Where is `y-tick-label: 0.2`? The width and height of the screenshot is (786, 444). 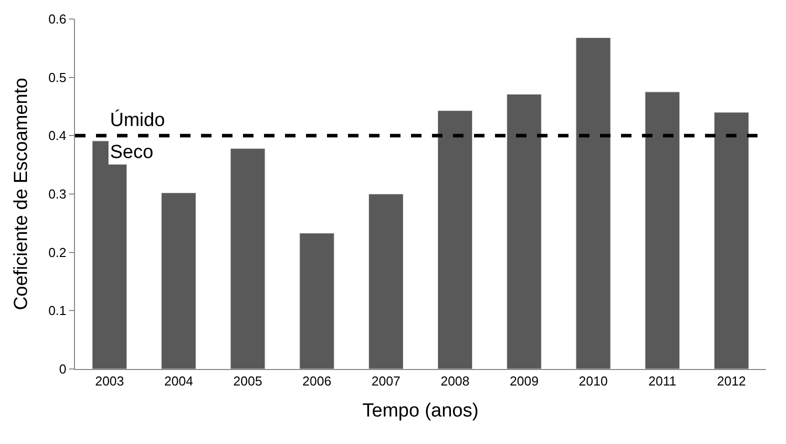
y-tick-label: 0.2 is located at coordinates (57, 252).